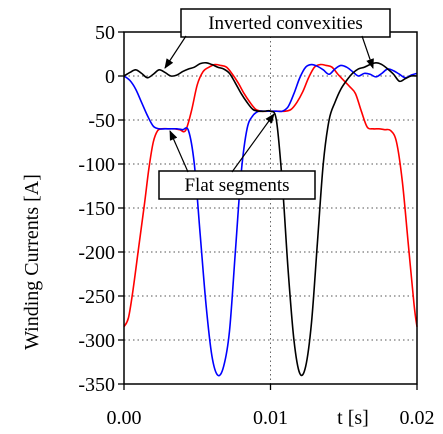 The height and width of the screenshot is (434, 443). Describe the element at coordinates (110, 77) in the screenshot. I see `y-tick-label: 0` at that location.